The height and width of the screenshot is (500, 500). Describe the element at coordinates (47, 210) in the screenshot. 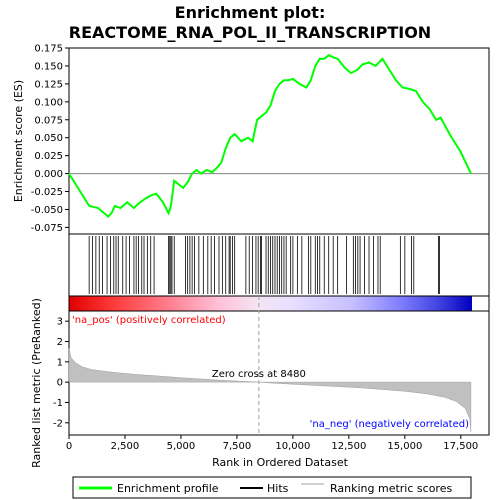

I see `es-y-tick-label: -0.050` at that location.